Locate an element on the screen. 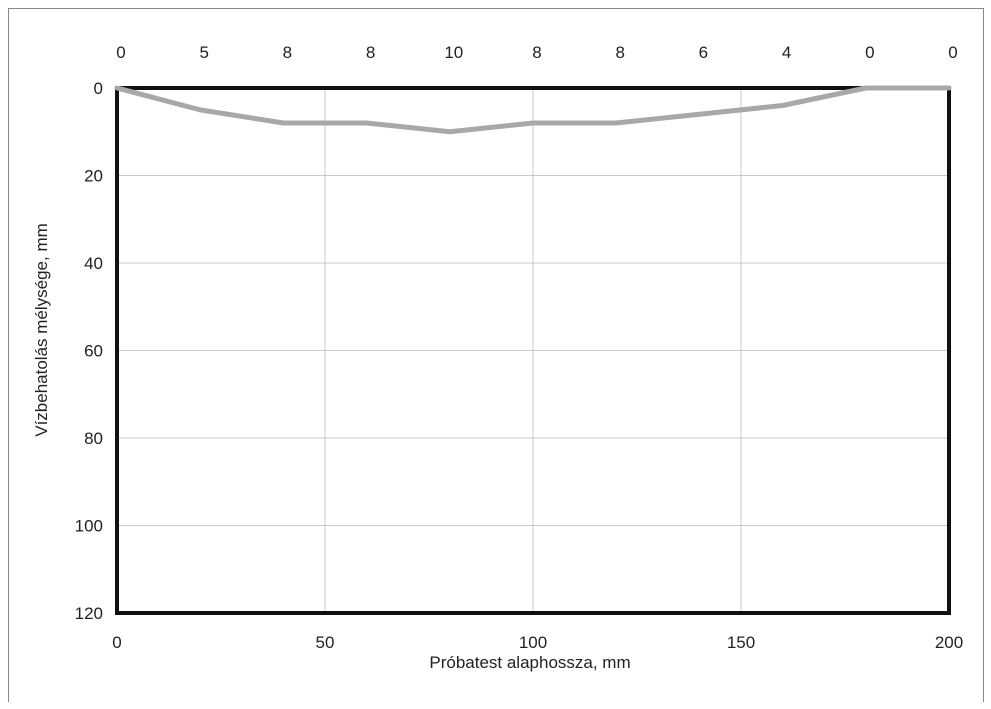 The width and height of the screenshot is (991, 709). series-group is located at coordinates (533, 110).